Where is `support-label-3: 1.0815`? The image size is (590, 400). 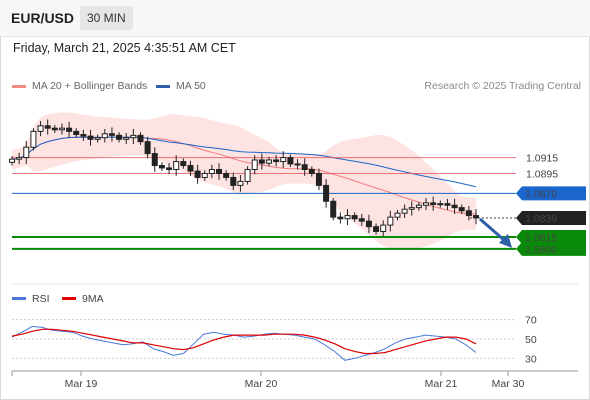
support-label-3: 1.0815 is located at coordinates (541, 238).